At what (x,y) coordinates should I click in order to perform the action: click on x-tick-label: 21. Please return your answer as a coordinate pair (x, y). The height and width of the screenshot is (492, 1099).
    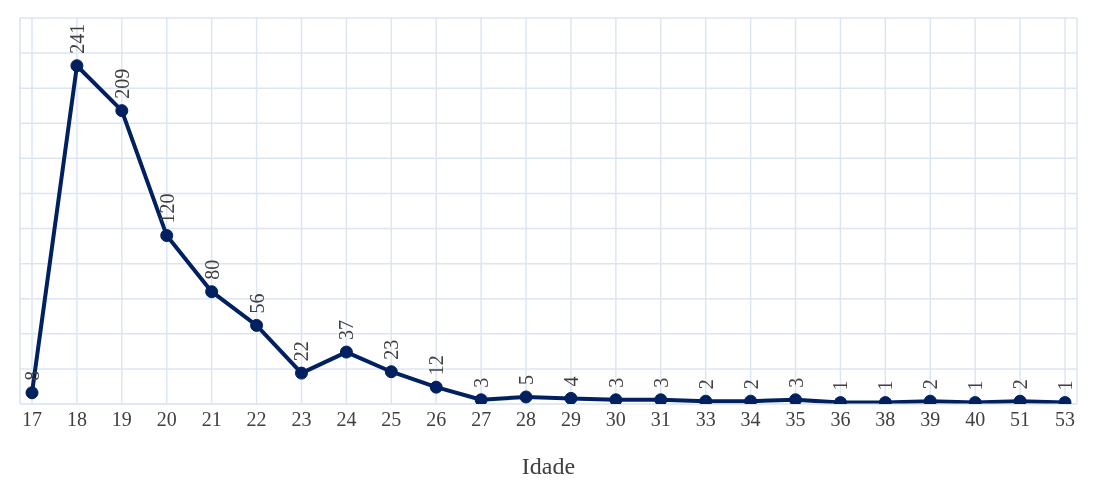
    Looking at the image, I should click on (211, 419).